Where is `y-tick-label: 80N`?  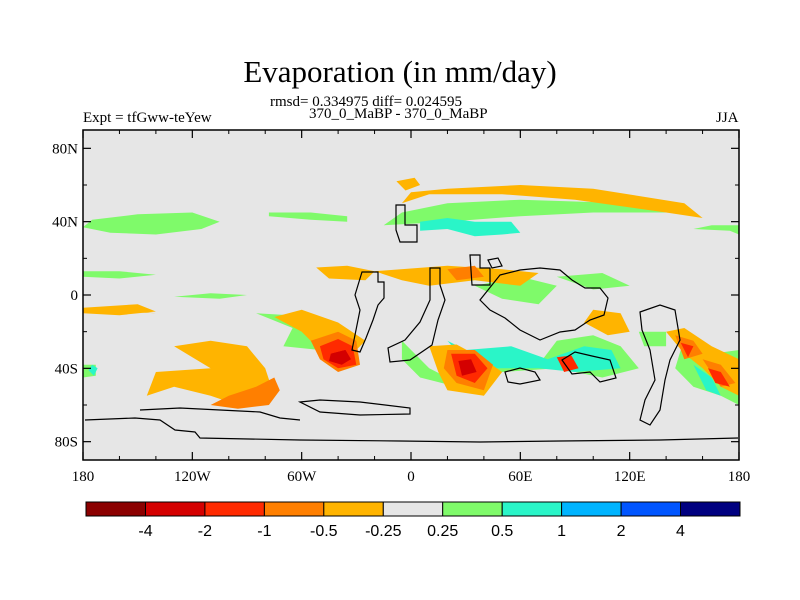 y-tick-label: 80N is located at coordinates (65, 149).